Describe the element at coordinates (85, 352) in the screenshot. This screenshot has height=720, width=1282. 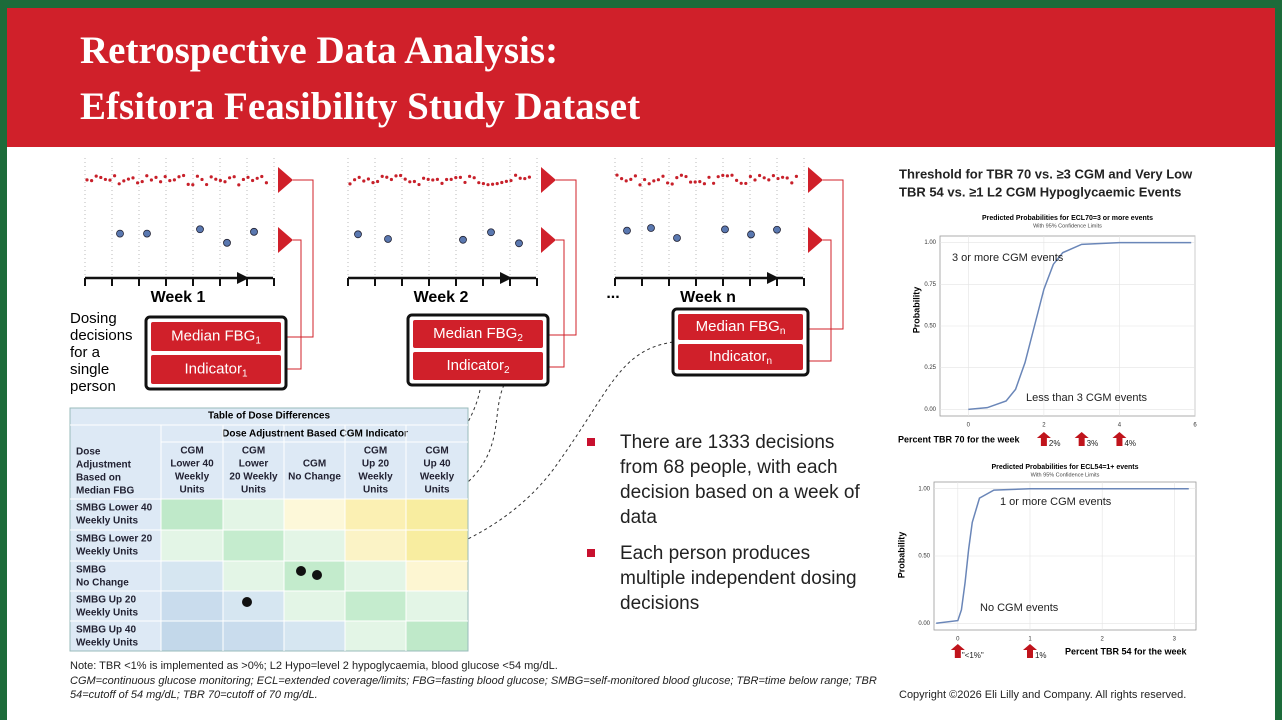
I see `person-label: for a` at that location.